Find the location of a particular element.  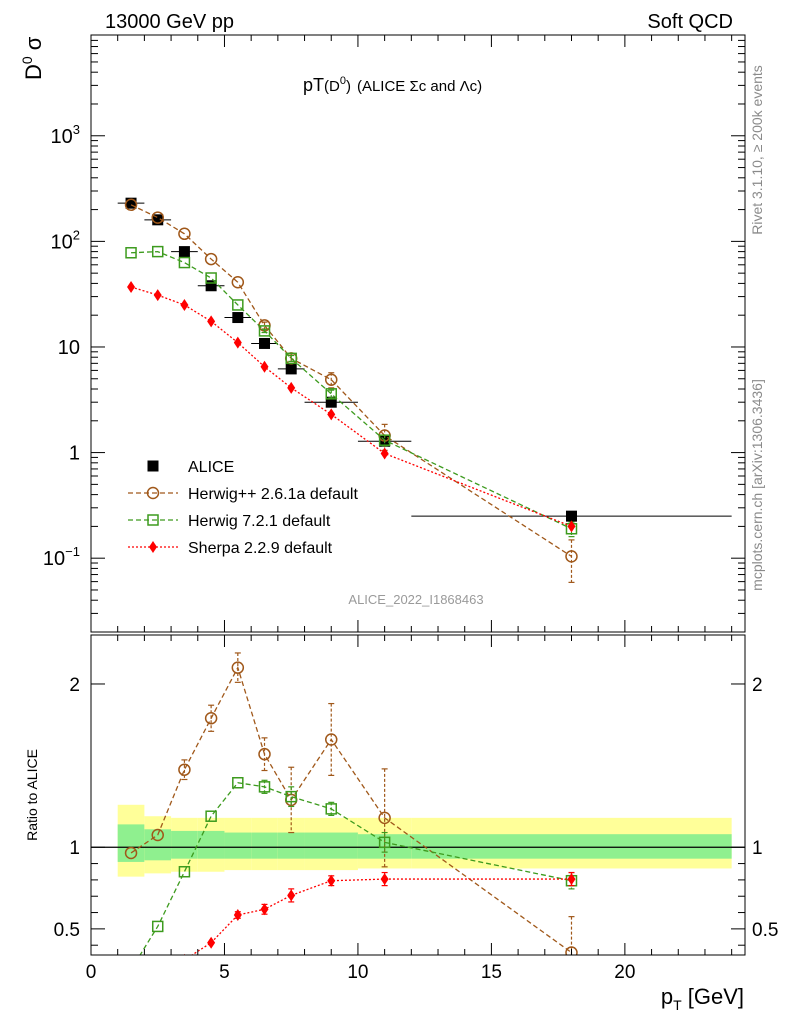

legend-label: Sherpa 2.2.9 default is located at coordinates (260, 548).